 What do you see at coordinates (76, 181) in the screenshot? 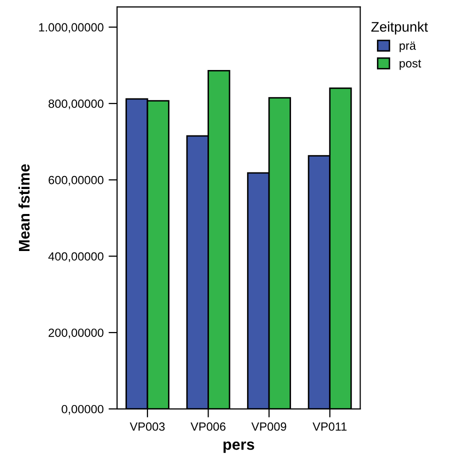
I see `y-tick-label: 600,00000` at bounding box center [76, 181].